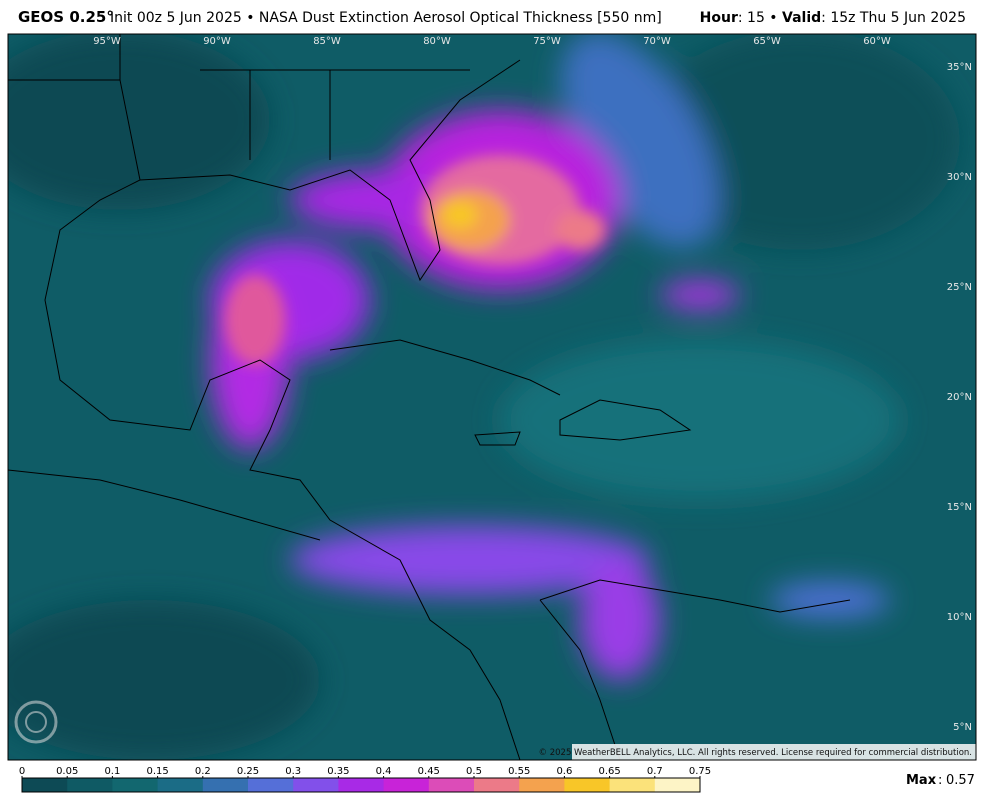 The height and width of the screenshot is (812, 984). I want to click on longitude-label: 70°W, so click(657, 41).